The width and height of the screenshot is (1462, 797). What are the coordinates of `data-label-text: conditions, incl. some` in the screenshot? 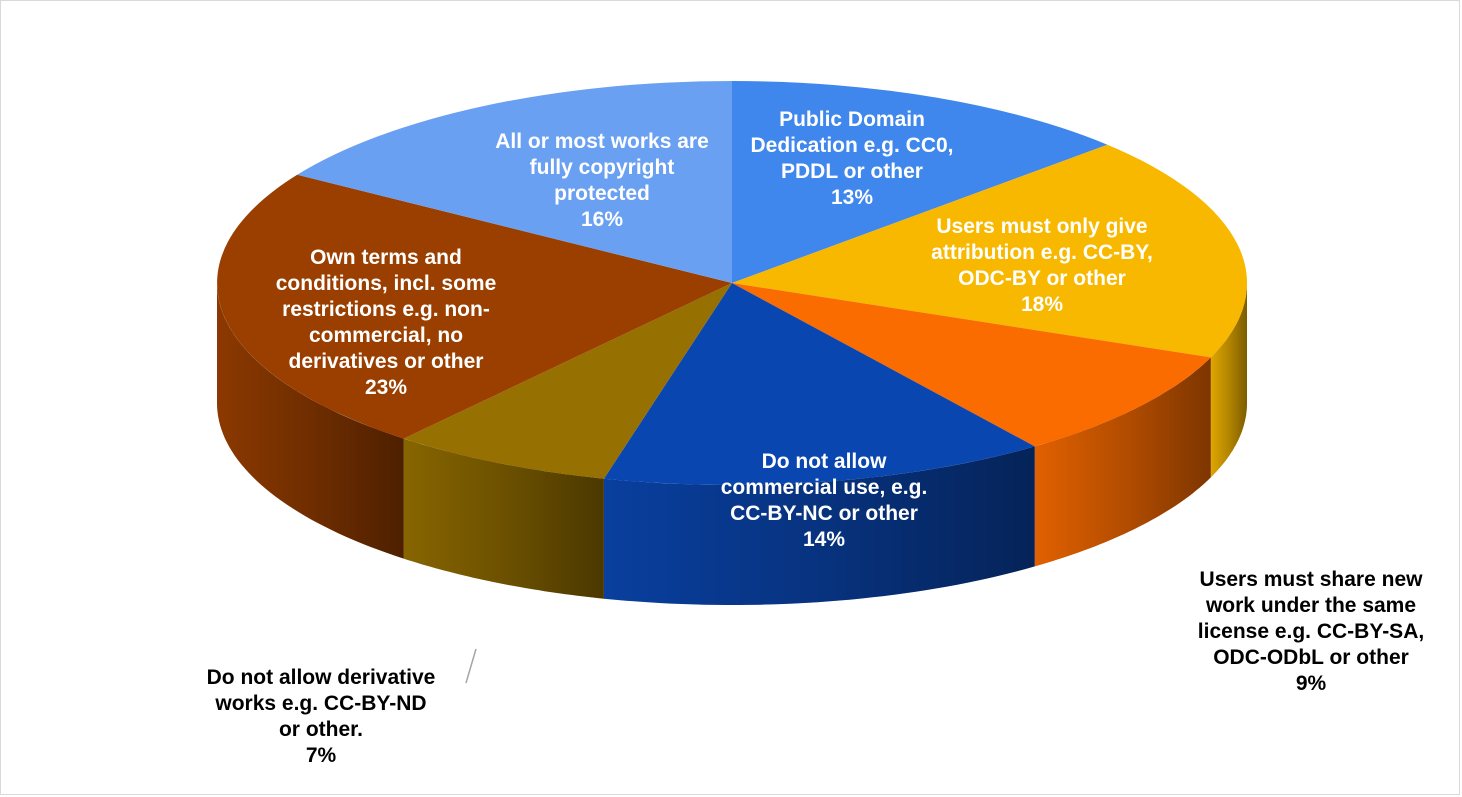 It's located at (386, 283).